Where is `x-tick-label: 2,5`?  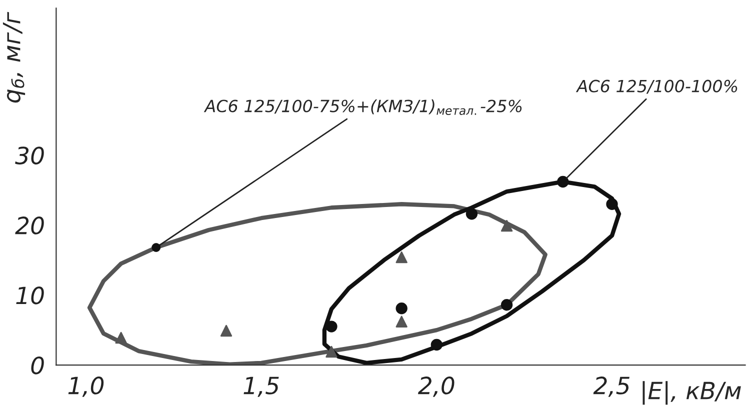 x-tick-label: 2,5 is located at coordinates (611, 386).